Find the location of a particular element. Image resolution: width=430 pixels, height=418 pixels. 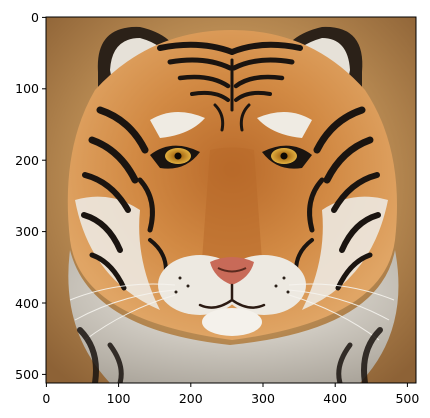

x-tick-marks is located at coordinates (226, 385).